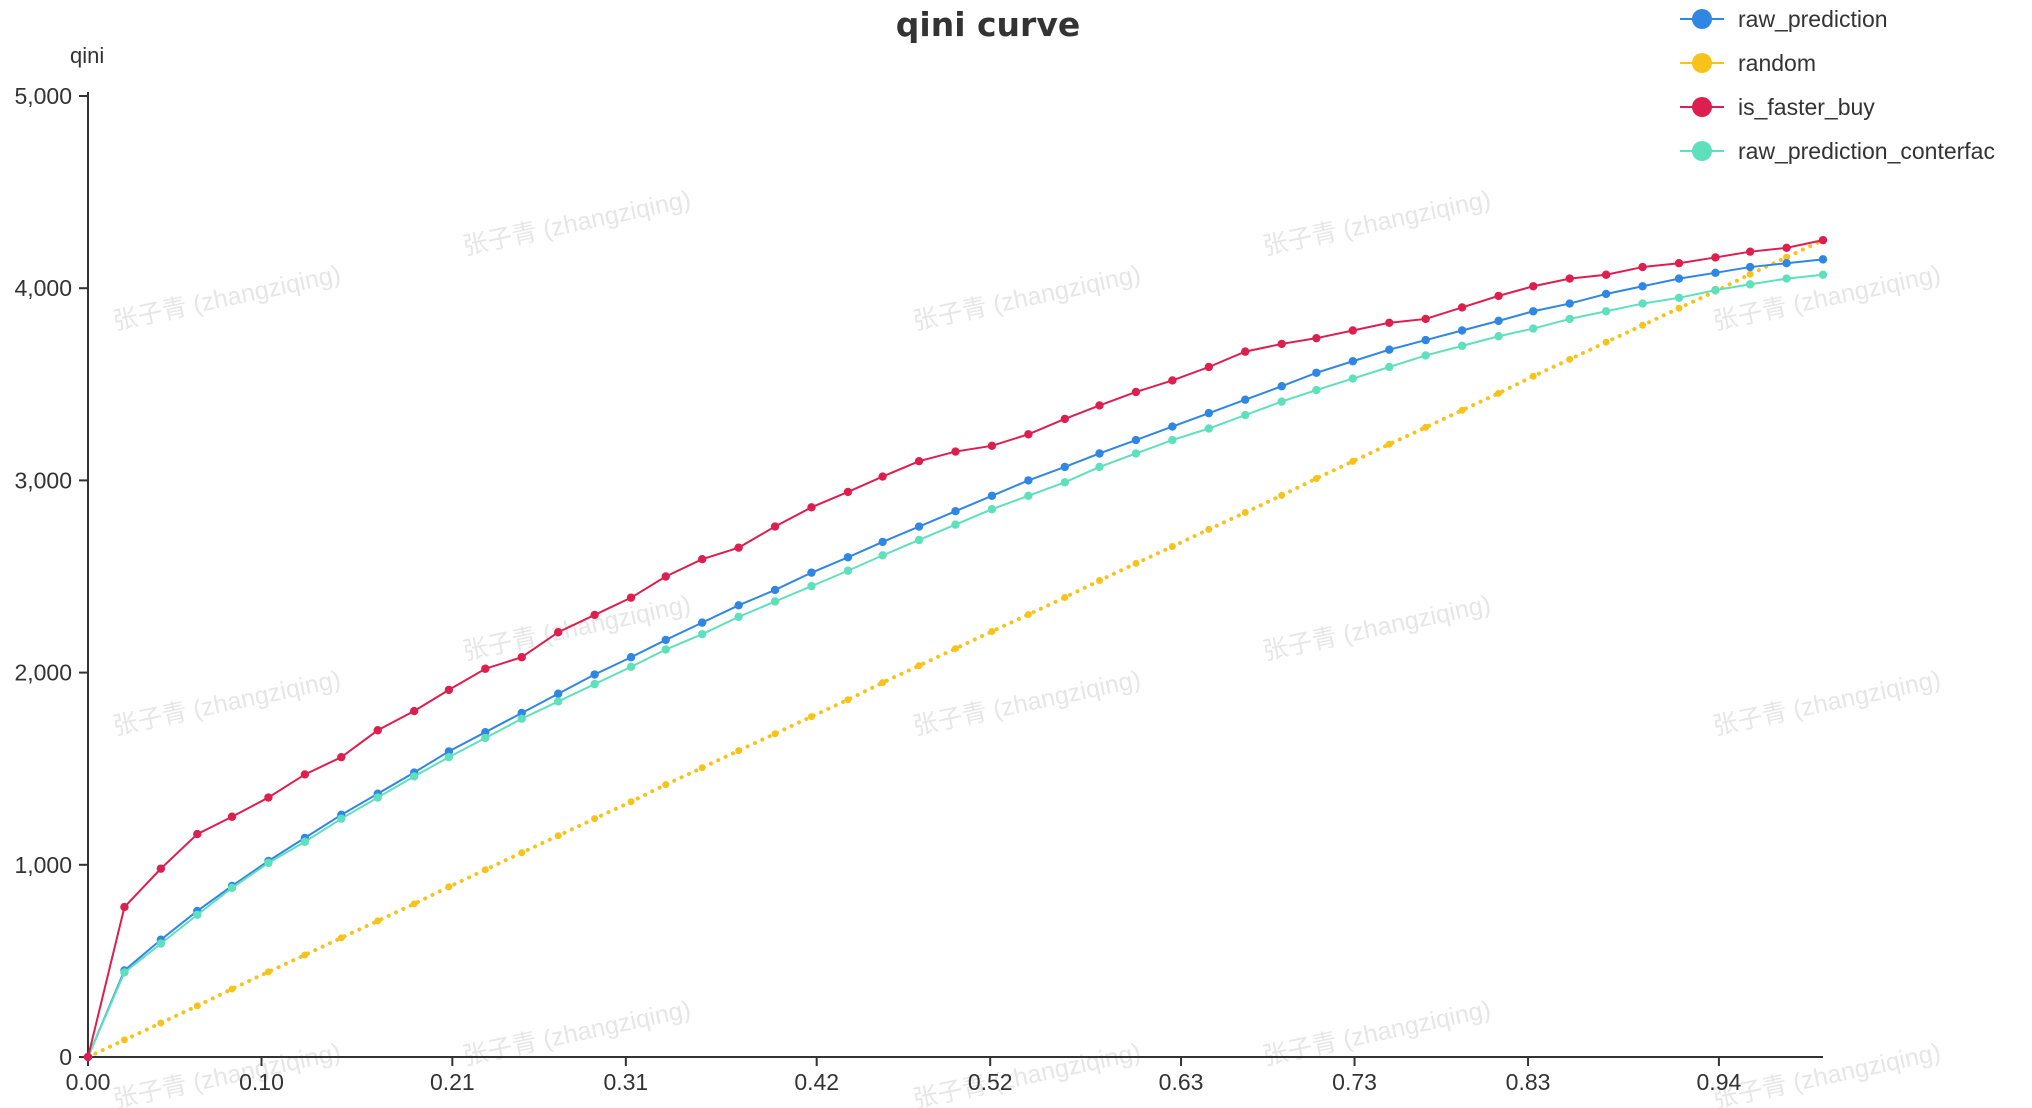 This screenshot has width=2032, height=1108. What do you see at coordinates (1837, 151) in the screenshot?
I see `legend-item-raw-prediction-conterfac: raw_prediction_conterfac` at bounding box center [1837, 151].